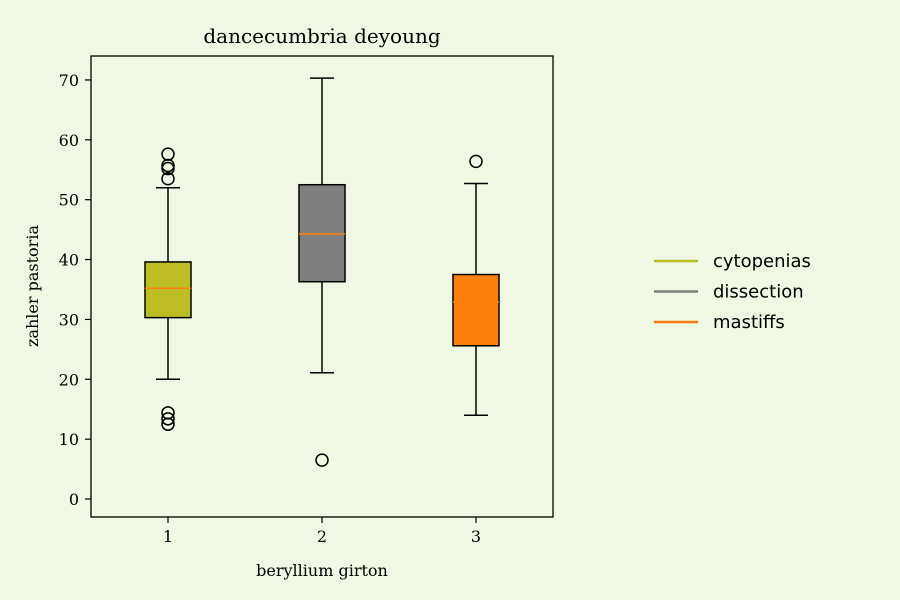 The image size is (900, 600). What do you see at coordinates (74, 499) in the screenshot?
I see `y-tick-label: 0` at bounding box center [74, 499].